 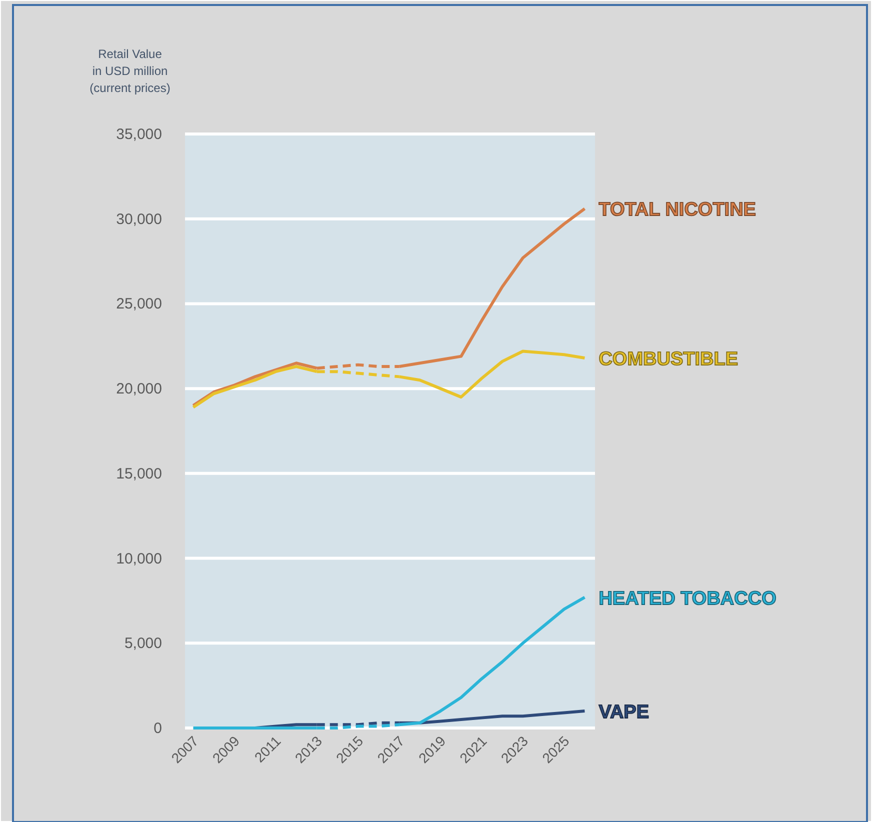 What do you see at coordinates (624, 713) in the screenshot?
I see `series-label: VAPE` at bounding box center [624, 713].